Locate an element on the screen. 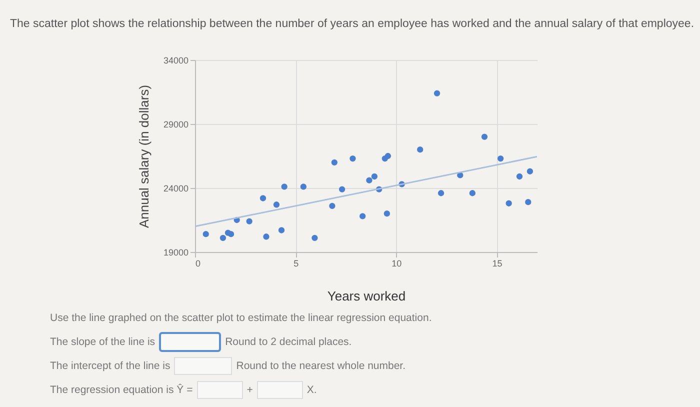 This screenshot has height=407, width=700. text: The slope of the line is is located at coordinates (103, 342).